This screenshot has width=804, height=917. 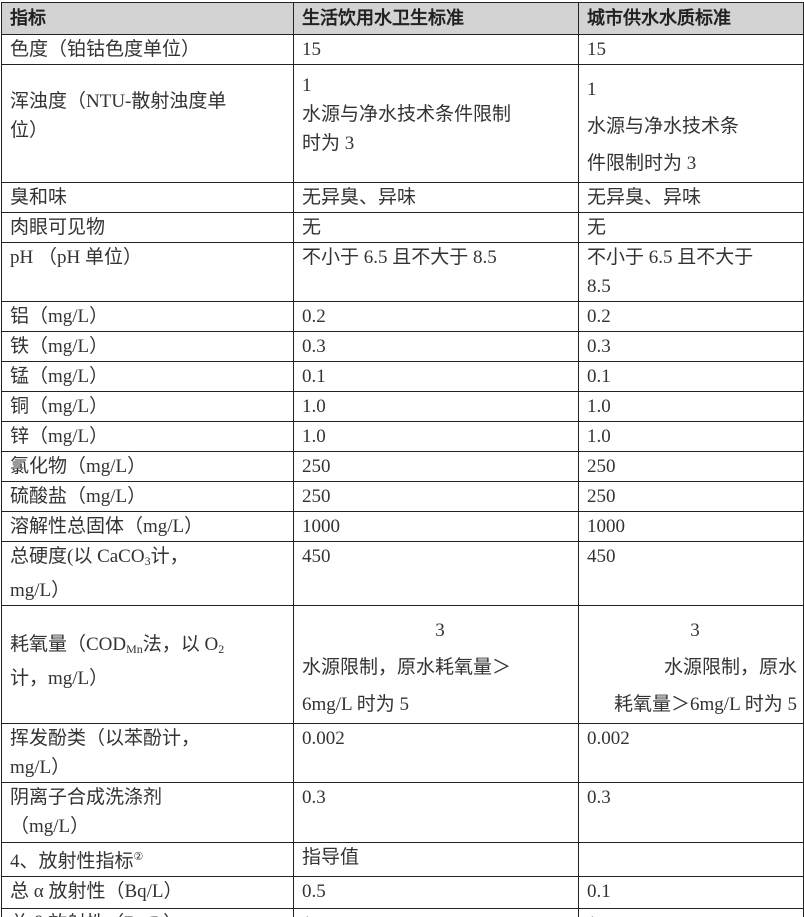 I want to click on urban-standard-cell: 0.1, so click(x=691, y=892).